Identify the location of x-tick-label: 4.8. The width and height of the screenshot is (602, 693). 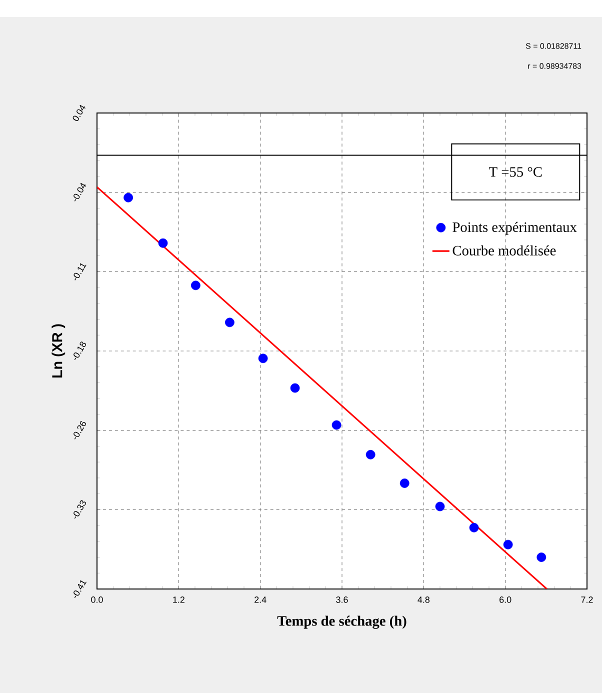
(424, 599).